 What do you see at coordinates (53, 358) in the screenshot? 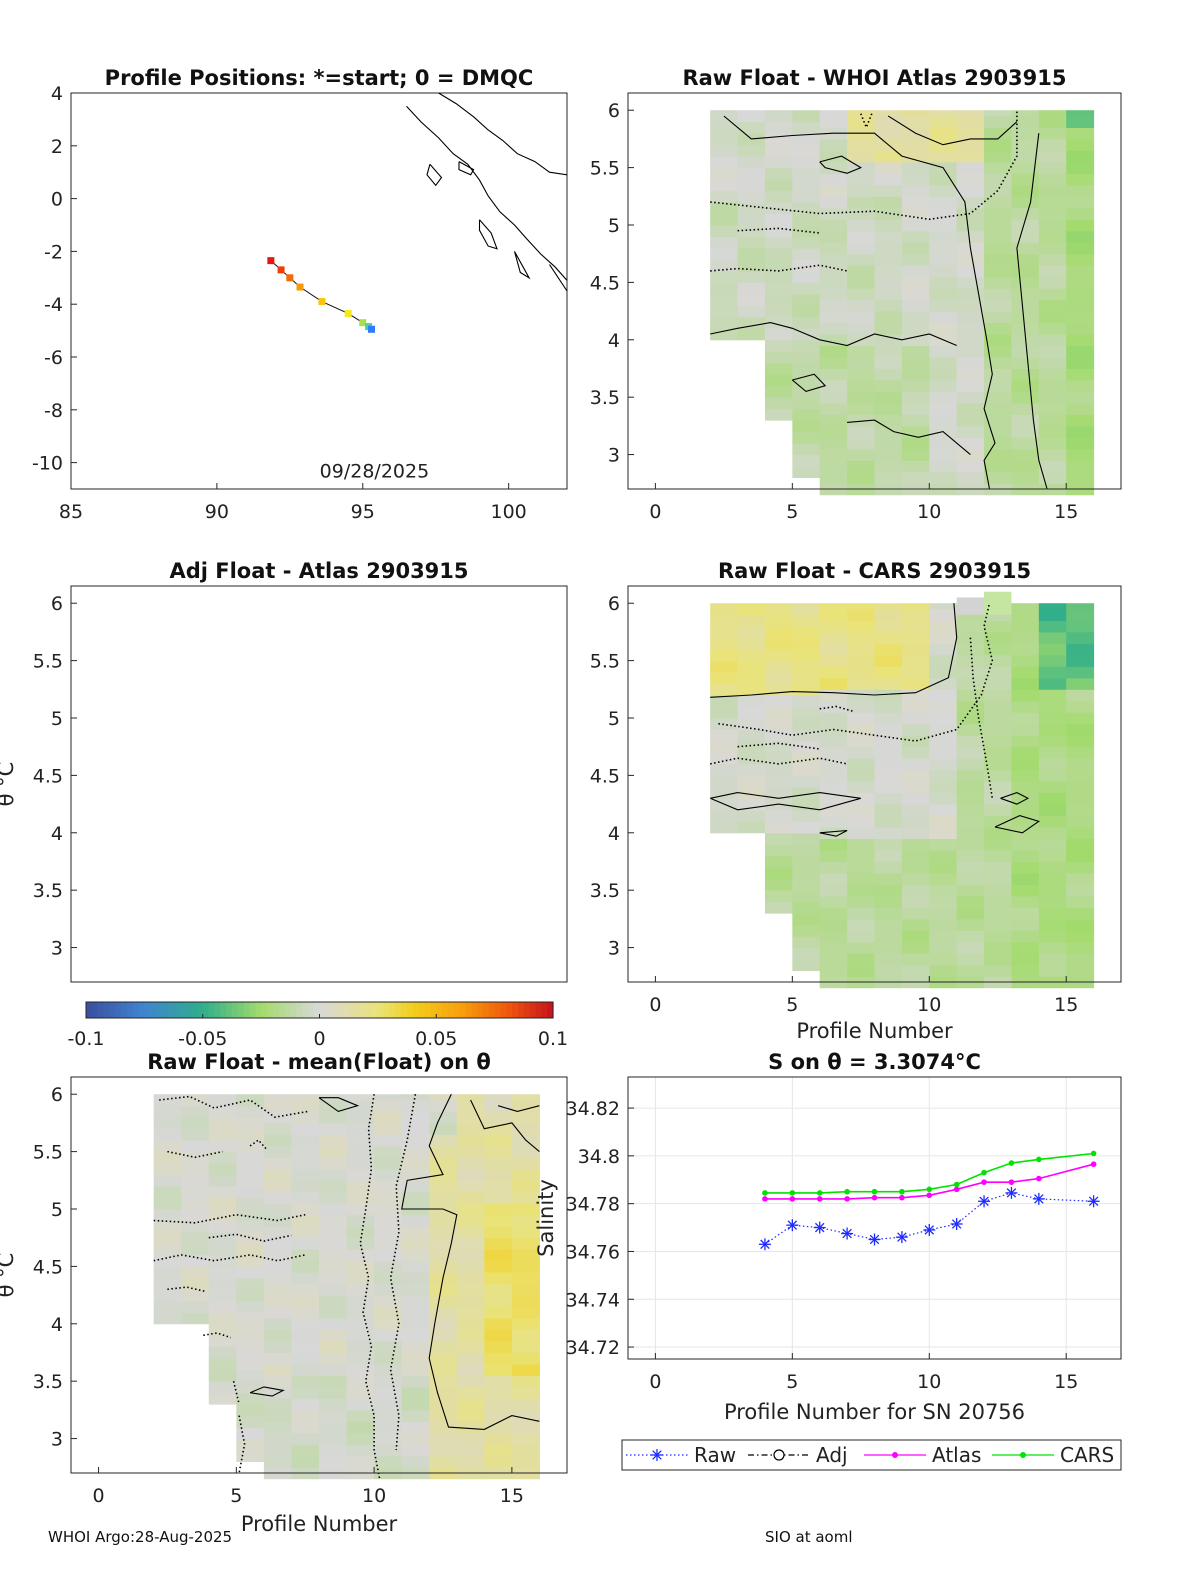
I see `map-ytick-label: -6` at bounding box center [53, 358].